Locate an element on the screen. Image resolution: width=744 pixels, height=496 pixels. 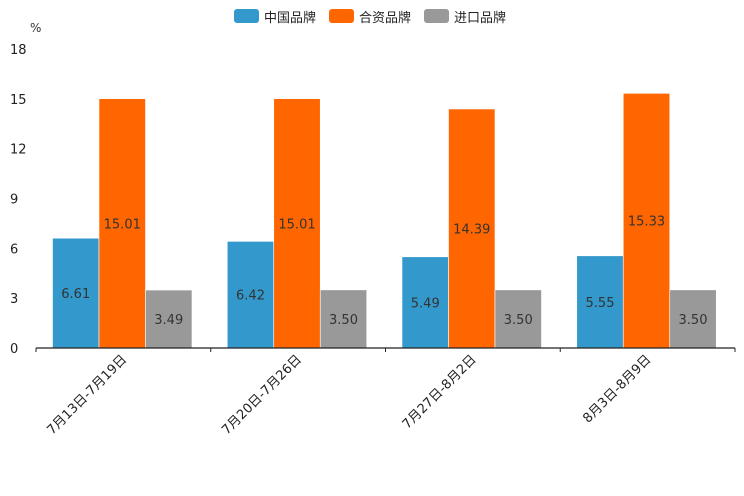
y-tick-label: 15 is located at coordinates (18, 100).